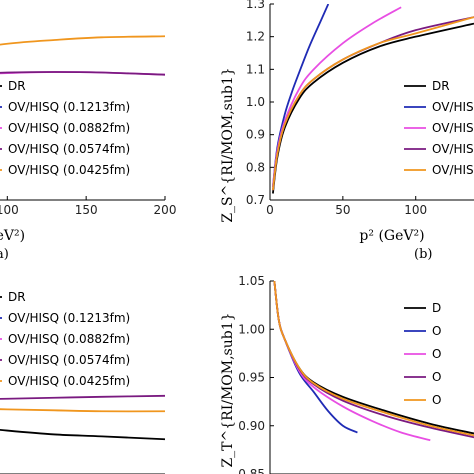 The image size is (474, 474). What do you see at coordinates (391, 236) in the screenshot?
I see `x-axis-label: p² (GeV²)` at bounding box center [391, 236].